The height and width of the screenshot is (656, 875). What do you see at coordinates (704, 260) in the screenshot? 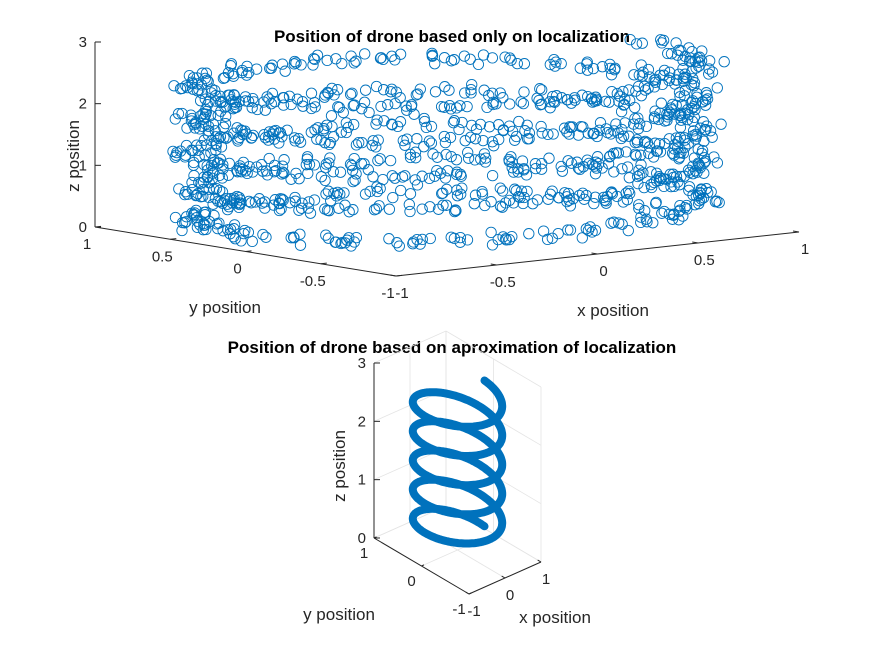
I see `plot1-x-tick-label: 0.5` at bounding box center [704, 260].